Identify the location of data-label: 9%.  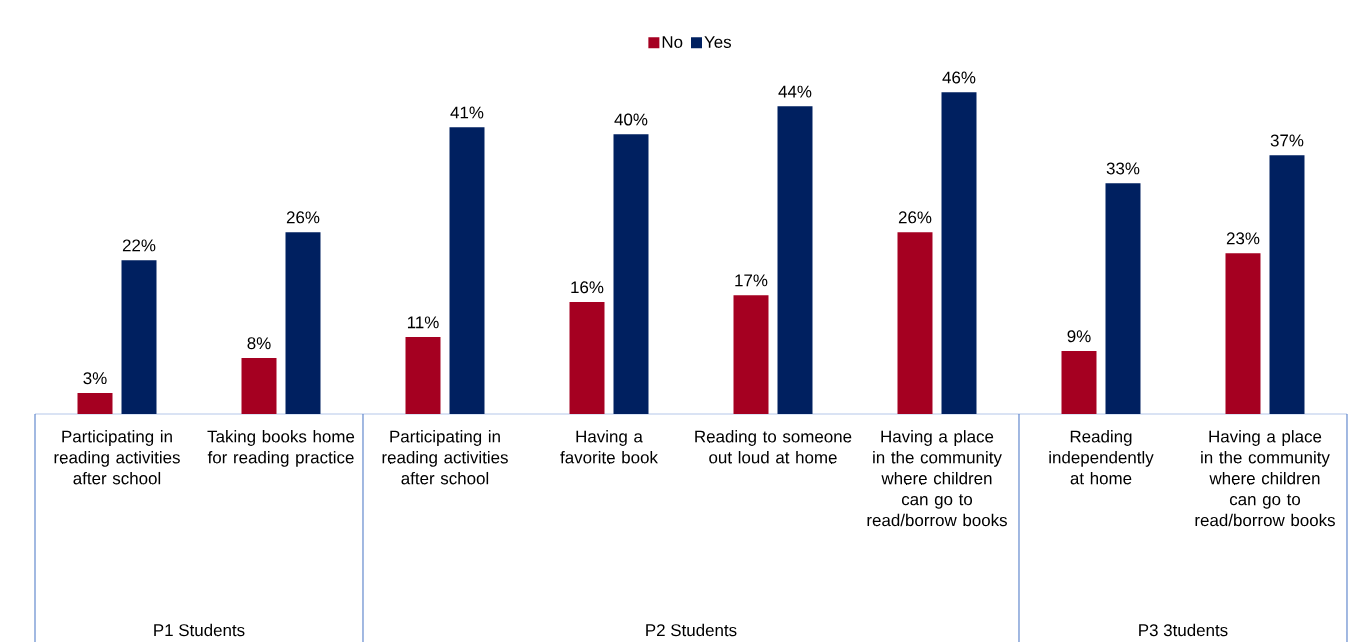
(1079, 335).